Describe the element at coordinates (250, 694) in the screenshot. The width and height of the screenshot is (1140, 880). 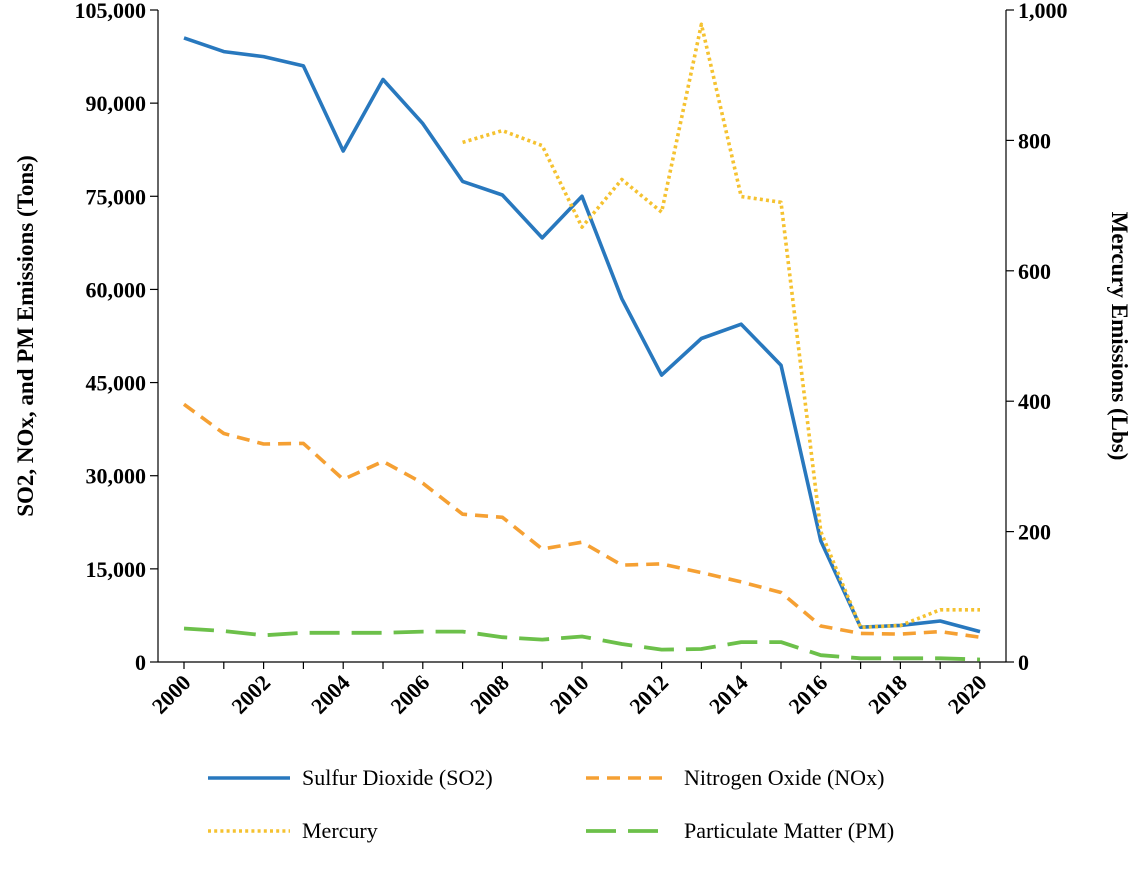
I see `x-tick-label: 2002` at that location.